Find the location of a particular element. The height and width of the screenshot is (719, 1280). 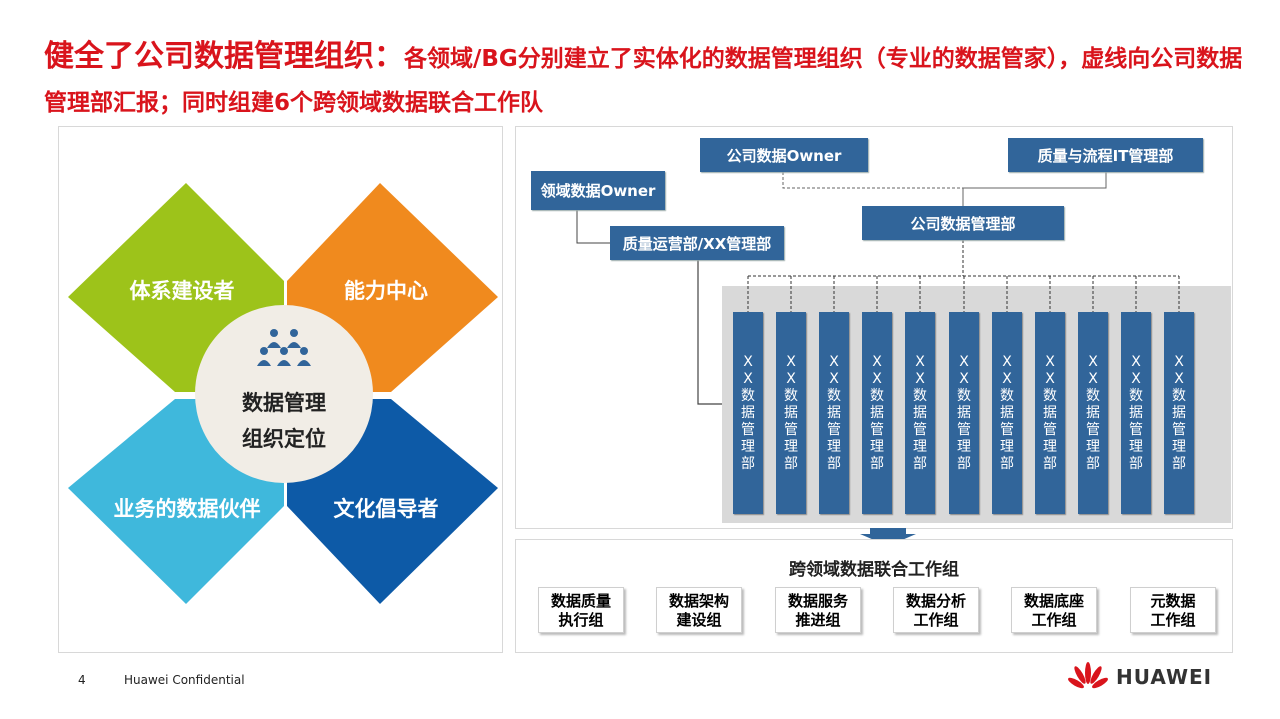

huawei-flower-icon is located at coordinates (1088, 675).